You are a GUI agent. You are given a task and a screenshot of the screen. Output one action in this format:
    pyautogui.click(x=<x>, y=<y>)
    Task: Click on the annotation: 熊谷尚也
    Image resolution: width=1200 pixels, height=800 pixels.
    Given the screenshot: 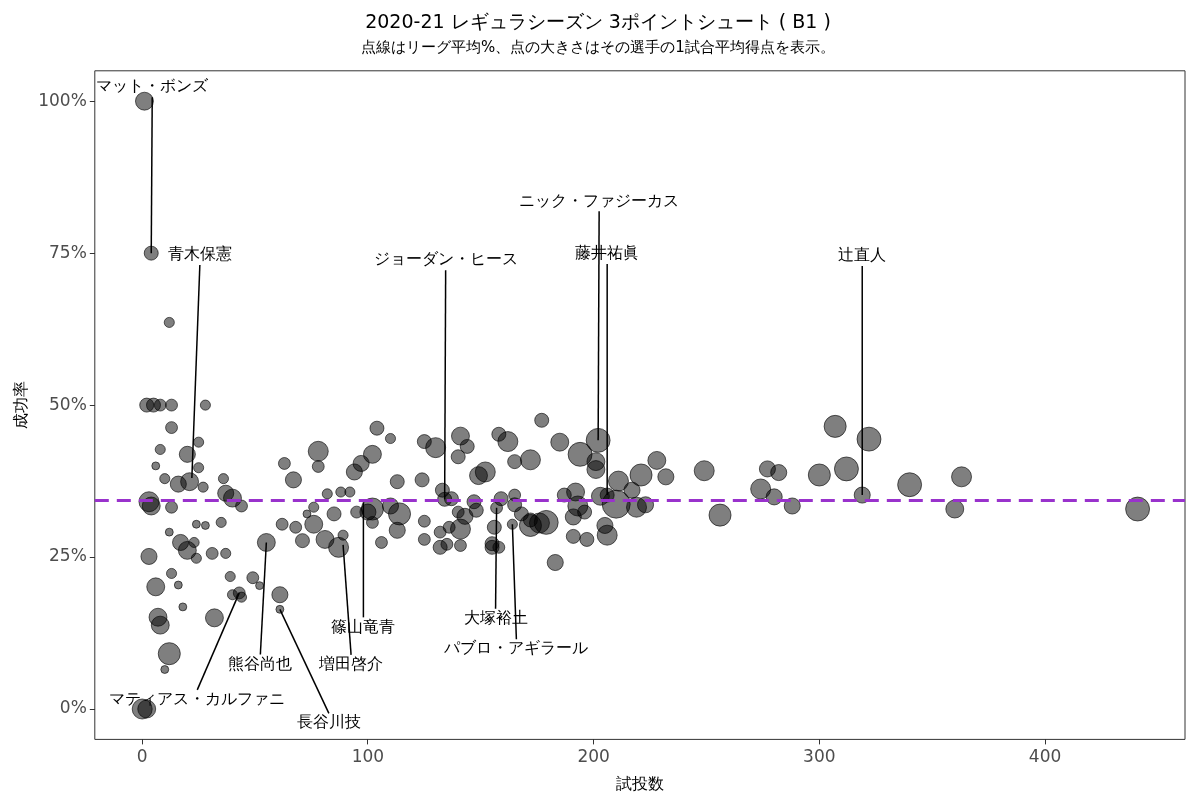 What is the action you would take?
    pyautogui.click(x=260, y=663)
    